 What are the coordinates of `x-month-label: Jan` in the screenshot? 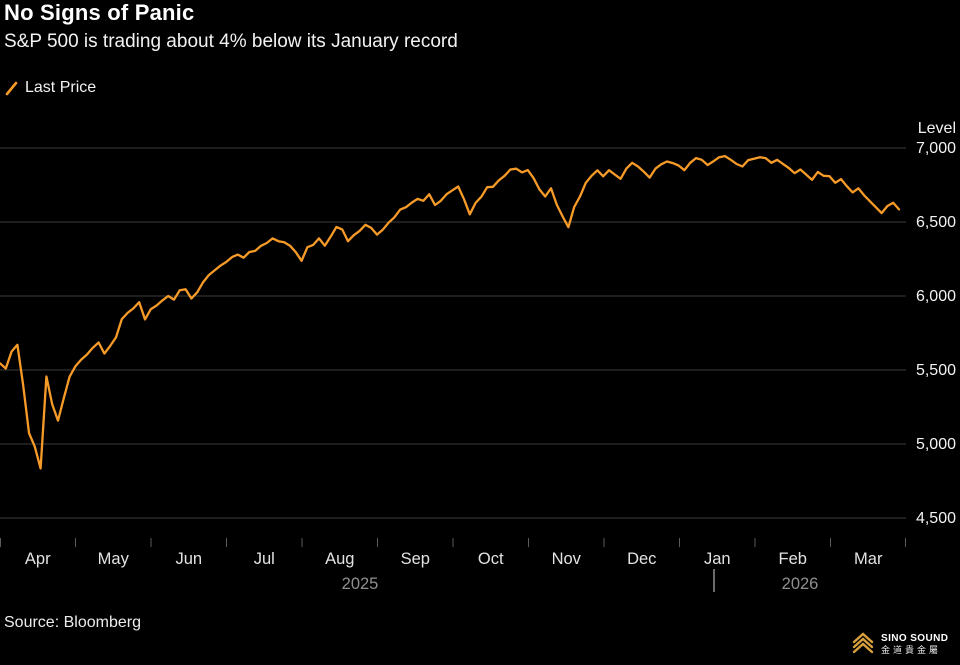 It's located at (717, 559).